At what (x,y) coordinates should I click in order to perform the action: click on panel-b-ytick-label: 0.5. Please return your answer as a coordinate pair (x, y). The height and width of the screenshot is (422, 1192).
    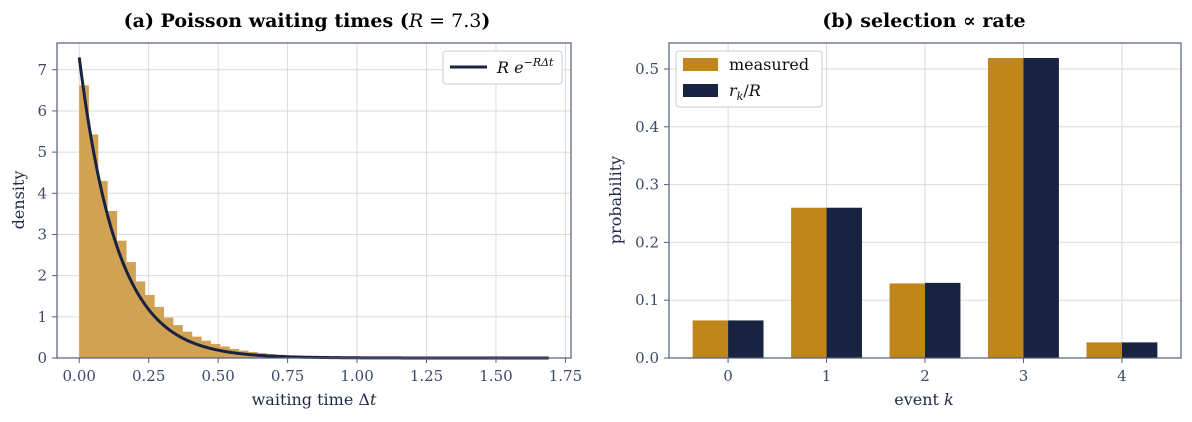
    Looking at the image, I should click on (647, 69).